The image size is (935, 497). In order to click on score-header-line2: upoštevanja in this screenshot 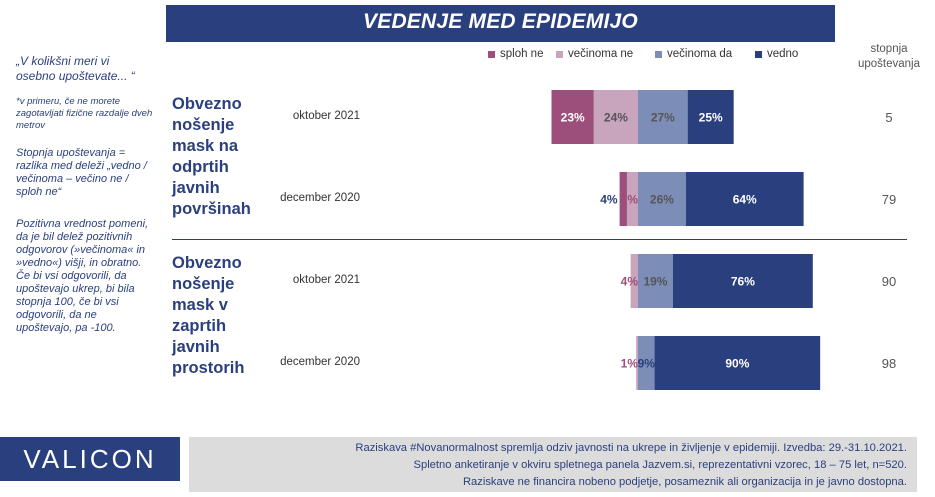, I will do `click(889, 64)`.